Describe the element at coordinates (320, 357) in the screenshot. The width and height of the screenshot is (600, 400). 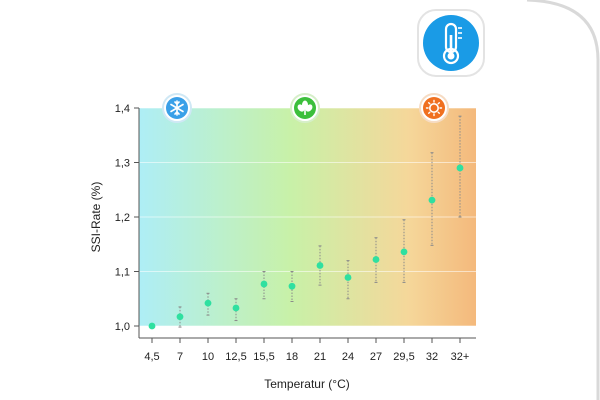
I see `x-tick-label: 21` at that location.